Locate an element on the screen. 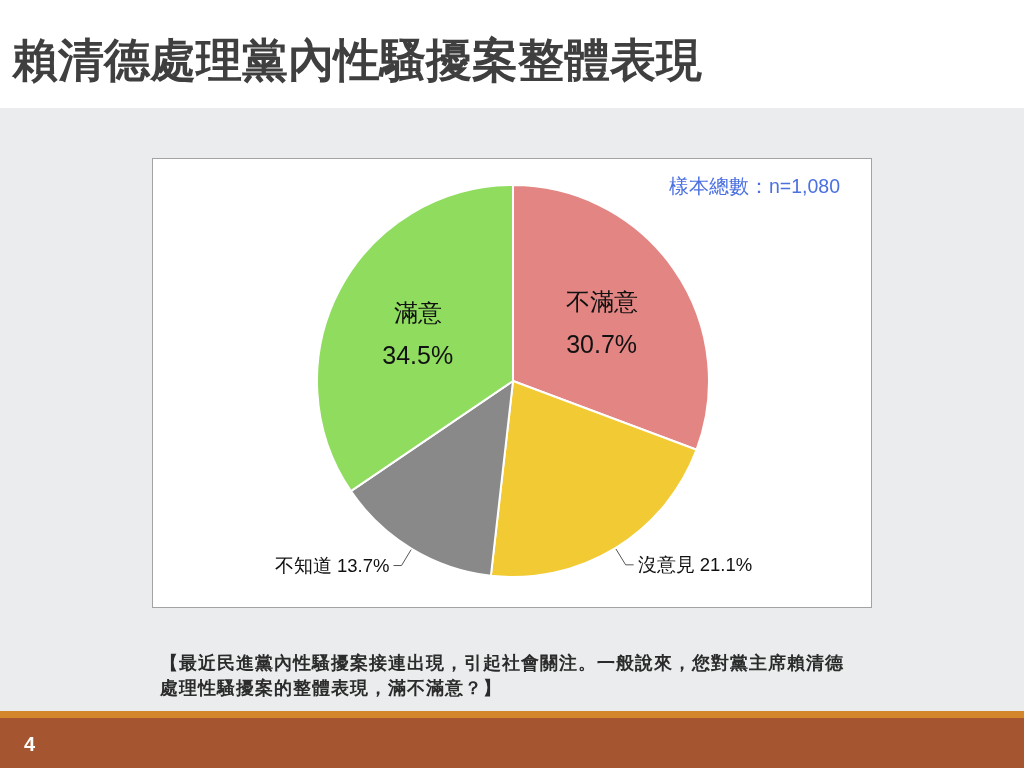 This screenshot has height=768, width=1024. slice-label: 不知道 13.7% is located at coordinates (332, 565).